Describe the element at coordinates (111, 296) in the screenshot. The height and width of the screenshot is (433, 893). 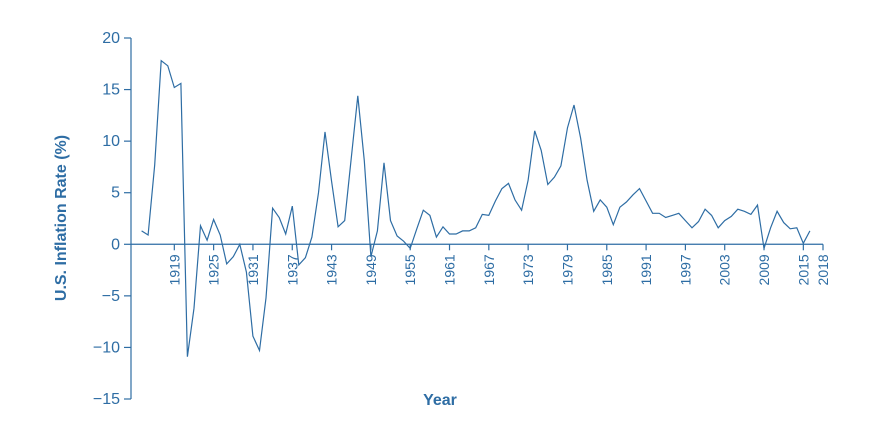
I see `y-tick-label: −5` at that location.